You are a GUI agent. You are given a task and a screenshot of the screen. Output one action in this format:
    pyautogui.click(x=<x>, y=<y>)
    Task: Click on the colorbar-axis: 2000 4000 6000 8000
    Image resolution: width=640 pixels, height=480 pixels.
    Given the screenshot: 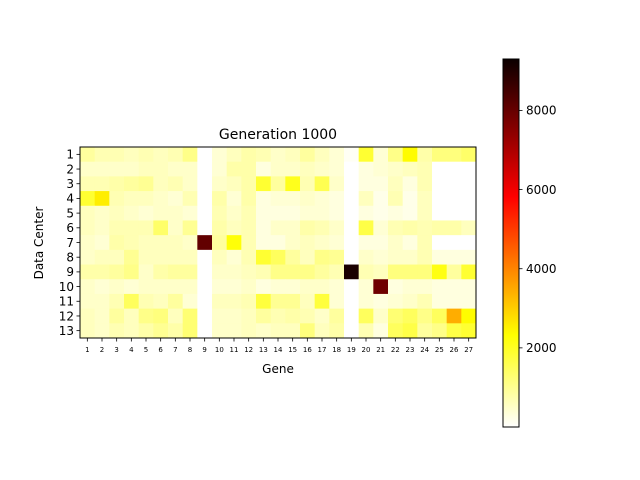 What is the action you would take?
    pyautogui.click(x=538, y=229)
    